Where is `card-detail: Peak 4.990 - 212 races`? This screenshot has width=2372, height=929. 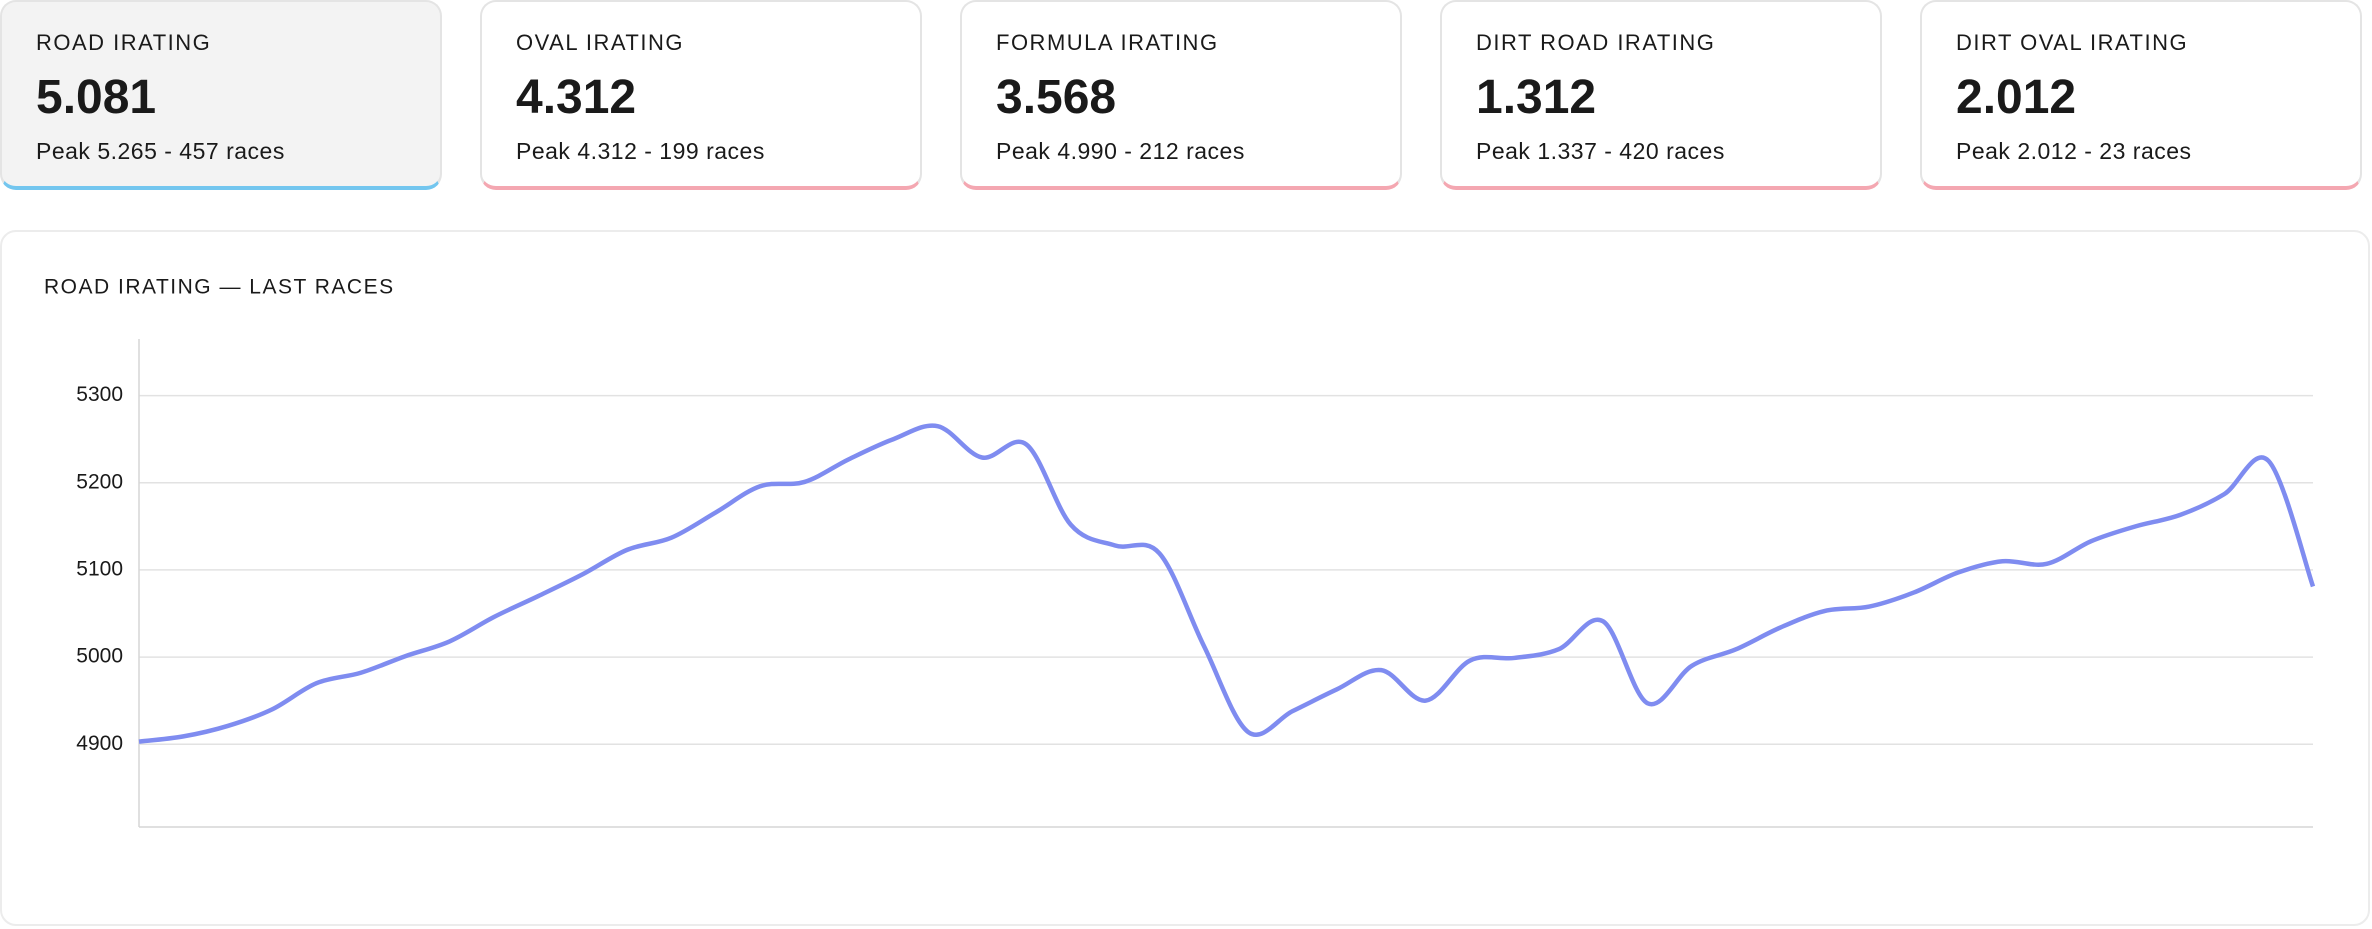 card-detail: Peak 4.990 - 212 races is located at coordinates (1120, 151).